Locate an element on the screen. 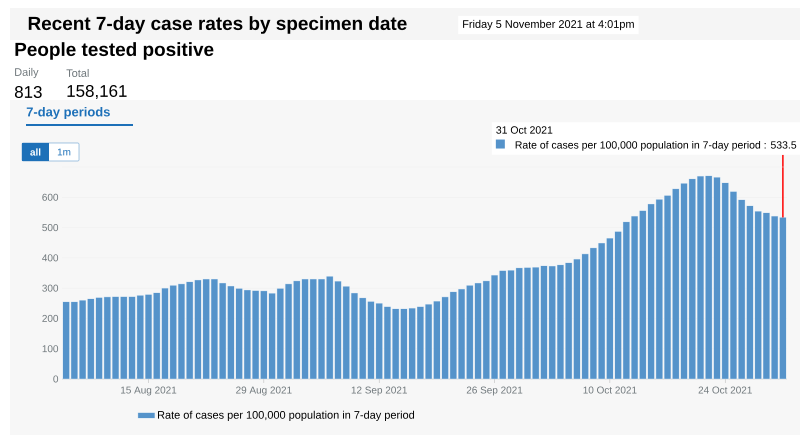  x-tick-label: 26 Sep 2021 is located at coordinates (494, 391).